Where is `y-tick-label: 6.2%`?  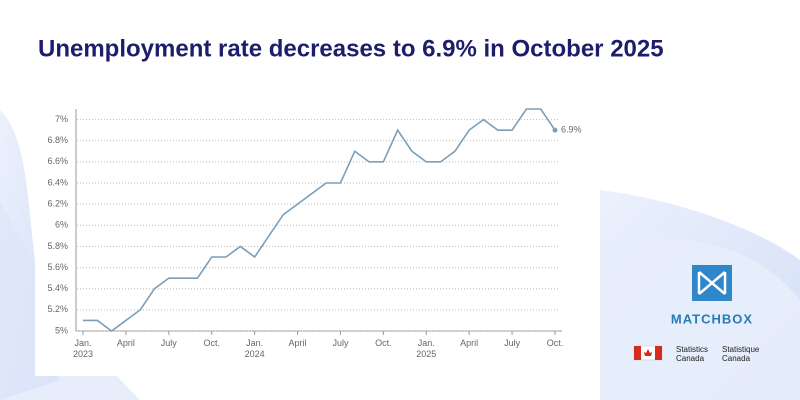
y-tick-label: 6.2% is located at coordinates (57, 204).